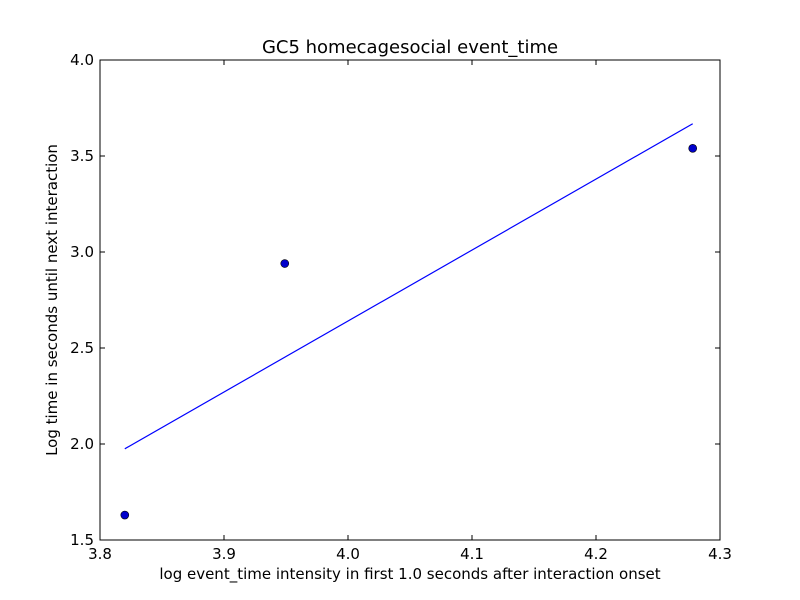 Image resolution: width=800 pixels, height=600 pixels. What do you see at coordinates (348, 554) in the screenshot?
I see `x-tick-label: 4.0` at bounding box center [348, 554].